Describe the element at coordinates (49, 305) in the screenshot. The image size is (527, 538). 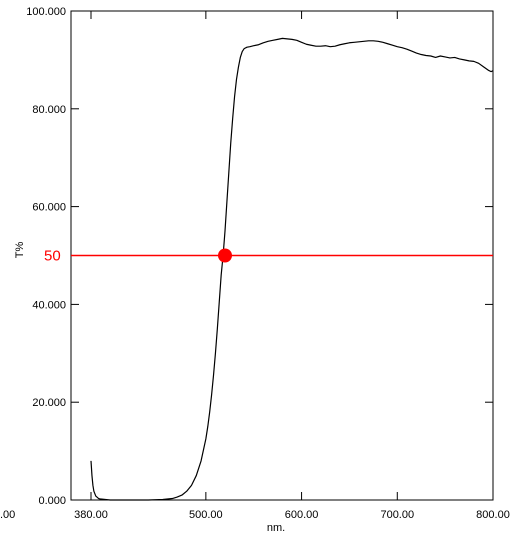
I see `y-tick-label: 40.000` at that location.